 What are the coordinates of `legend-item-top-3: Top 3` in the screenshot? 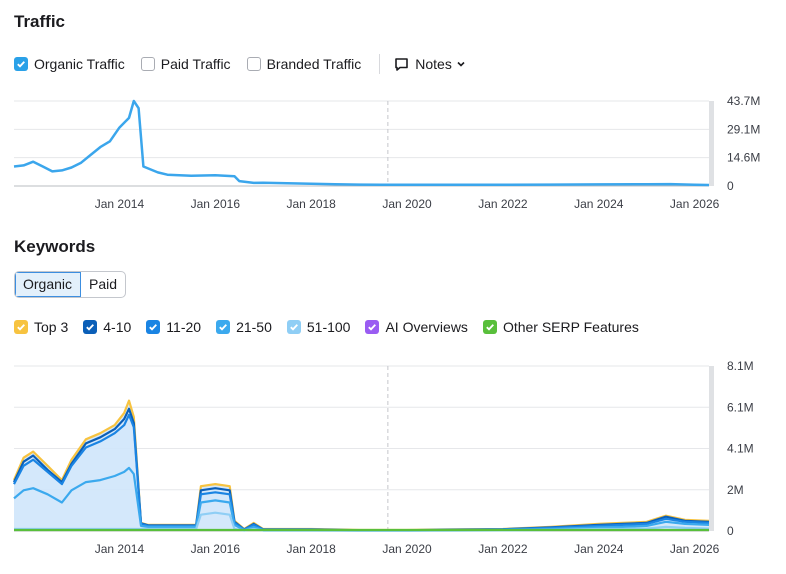 It's located at (41, 327).